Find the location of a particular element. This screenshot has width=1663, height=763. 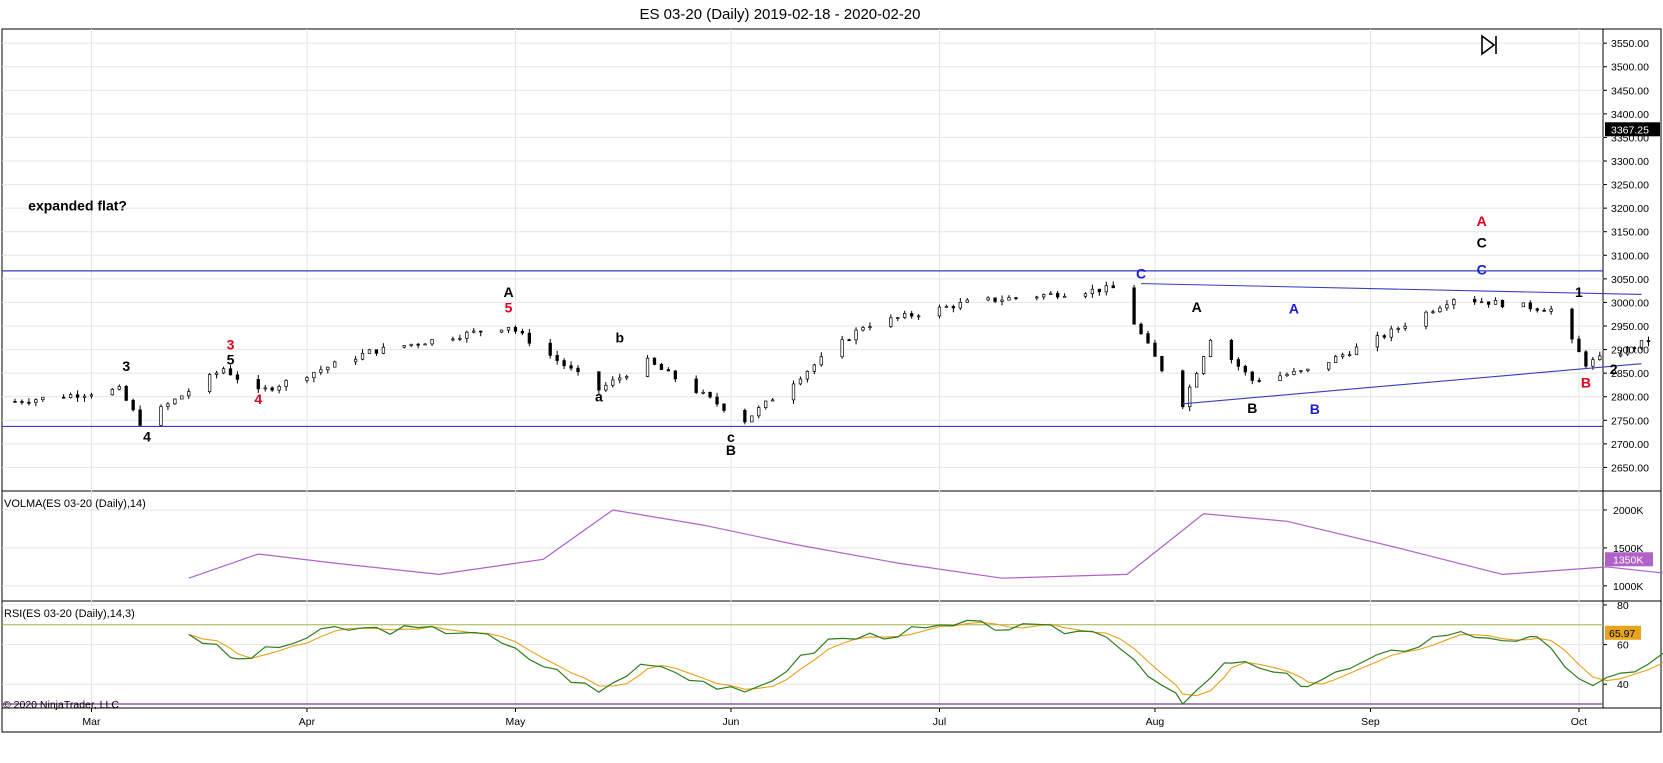

price-tick-label: 2650.00 is located at coordinates (1630, 468).